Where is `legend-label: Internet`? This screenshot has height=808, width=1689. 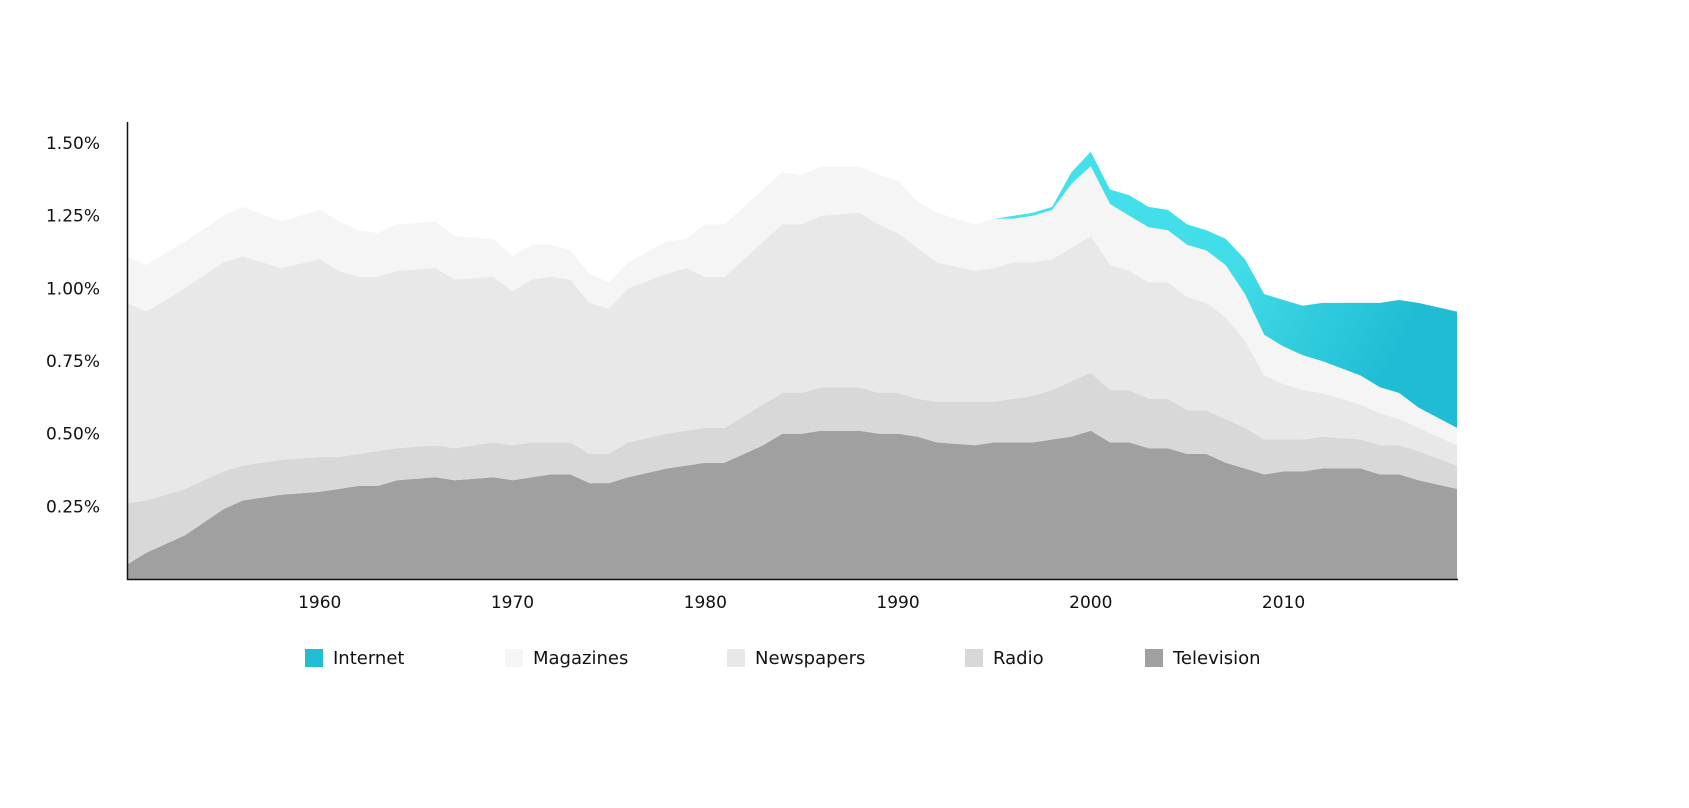
legend-label: Internet is located at coordinates (368, 658).